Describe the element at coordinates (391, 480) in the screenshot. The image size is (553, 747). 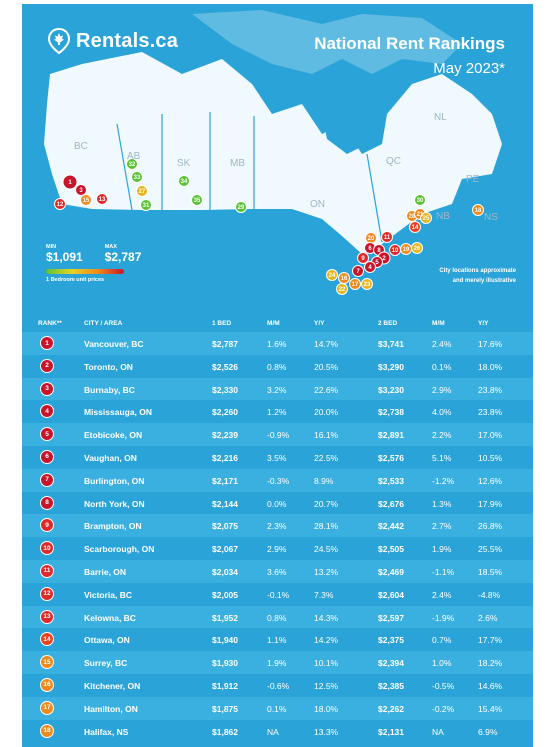
I see `cell-2bed: $2,533` at that location.